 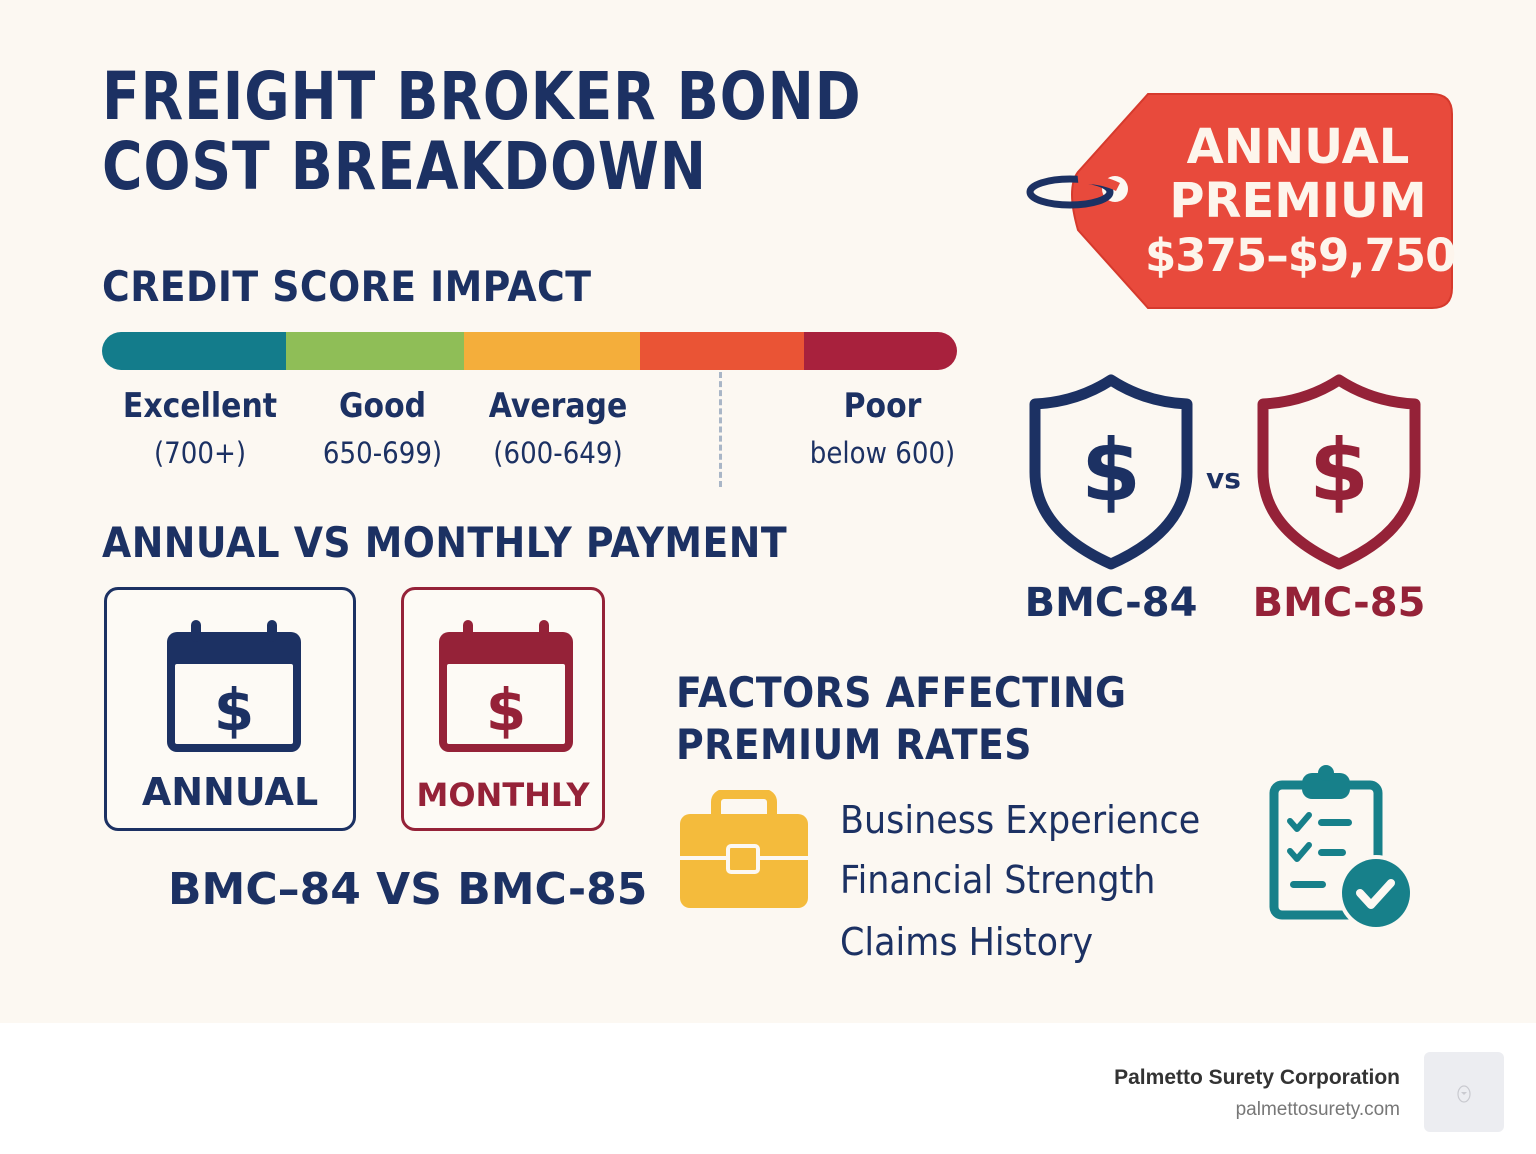 What do you see at coordinates (1223, 478) in the screenshot?
I see `vs-label: vs` at bounding box center [1223, 478].